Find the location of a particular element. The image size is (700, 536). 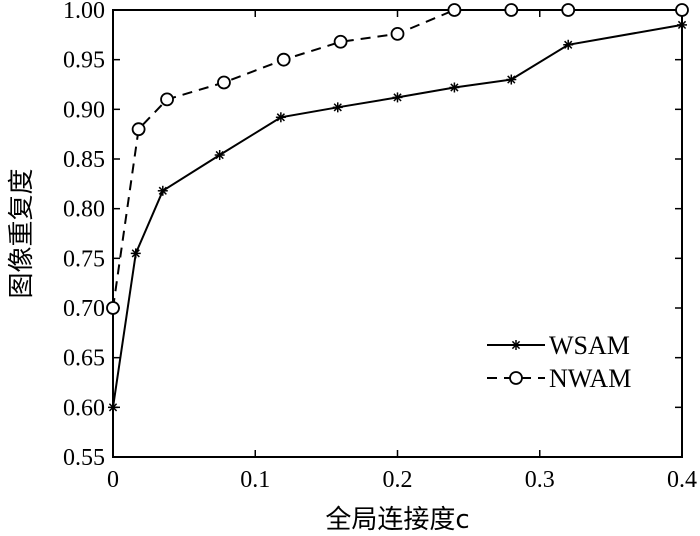

y-tick-label: 0.55 is located at coordinates (84, 458).